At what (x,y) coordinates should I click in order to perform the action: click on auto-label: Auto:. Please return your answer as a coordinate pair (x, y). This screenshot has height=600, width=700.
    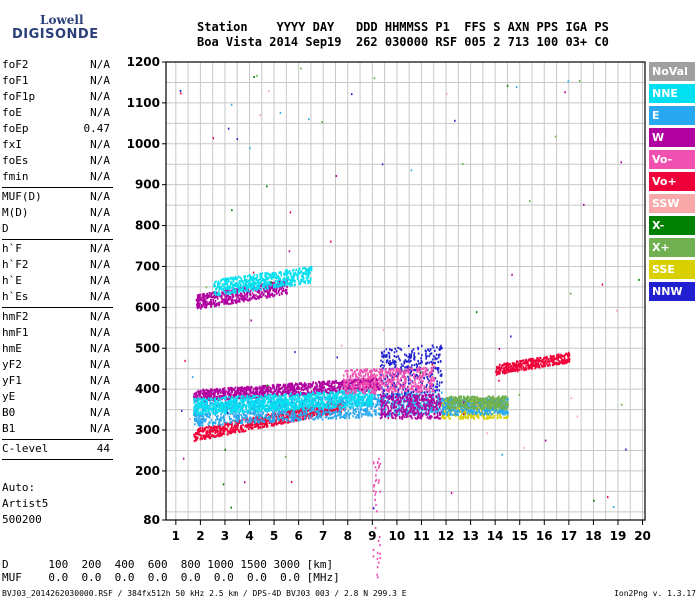
    Looking at the image, I should click on (19, 487).